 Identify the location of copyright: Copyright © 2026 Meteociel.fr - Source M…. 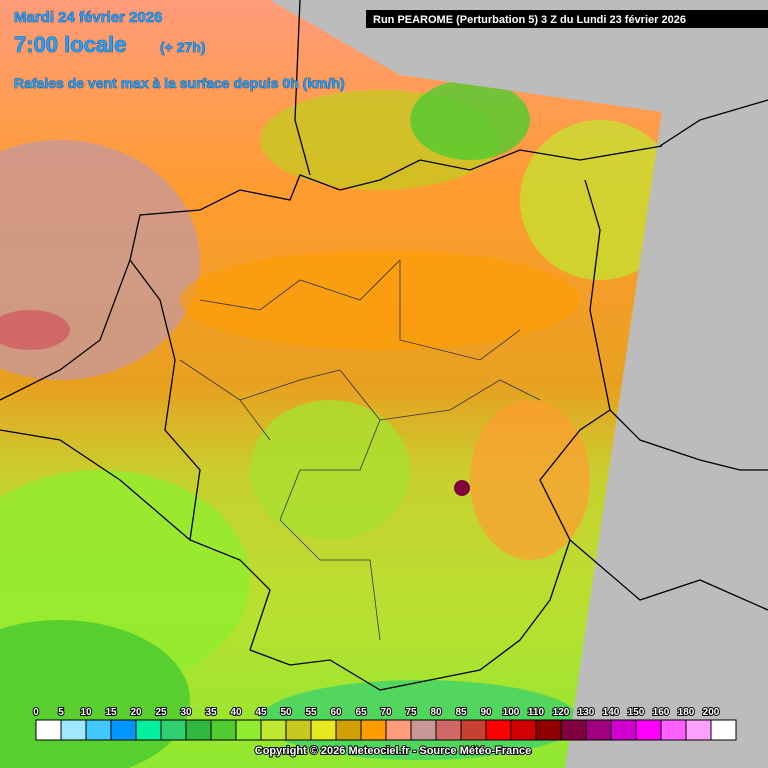
(393, 751).